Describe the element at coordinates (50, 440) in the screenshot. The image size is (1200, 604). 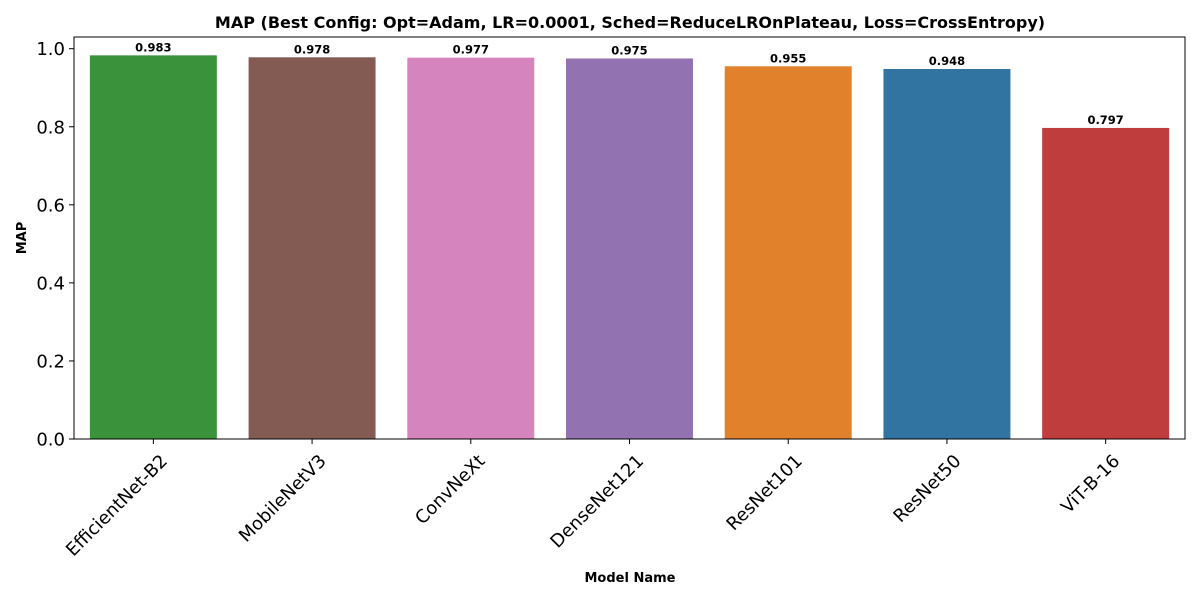
I see `y-tick-label: 0.0` at that location.